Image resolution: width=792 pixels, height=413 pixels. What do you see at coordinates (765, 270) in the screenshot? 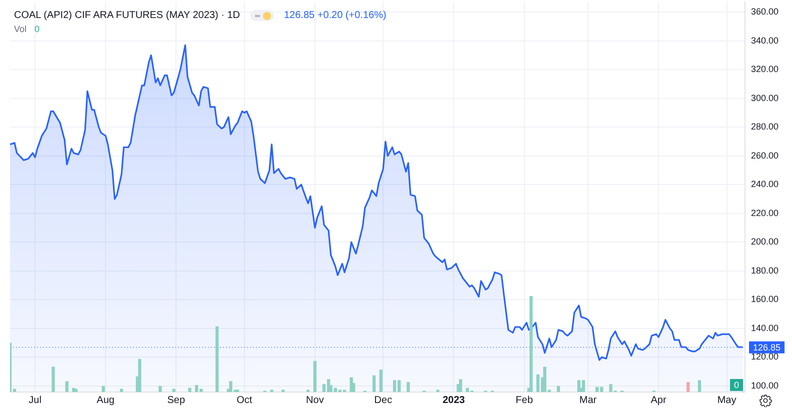
I see `y-tick-label: 180.00` at bounding box center [765, 270].